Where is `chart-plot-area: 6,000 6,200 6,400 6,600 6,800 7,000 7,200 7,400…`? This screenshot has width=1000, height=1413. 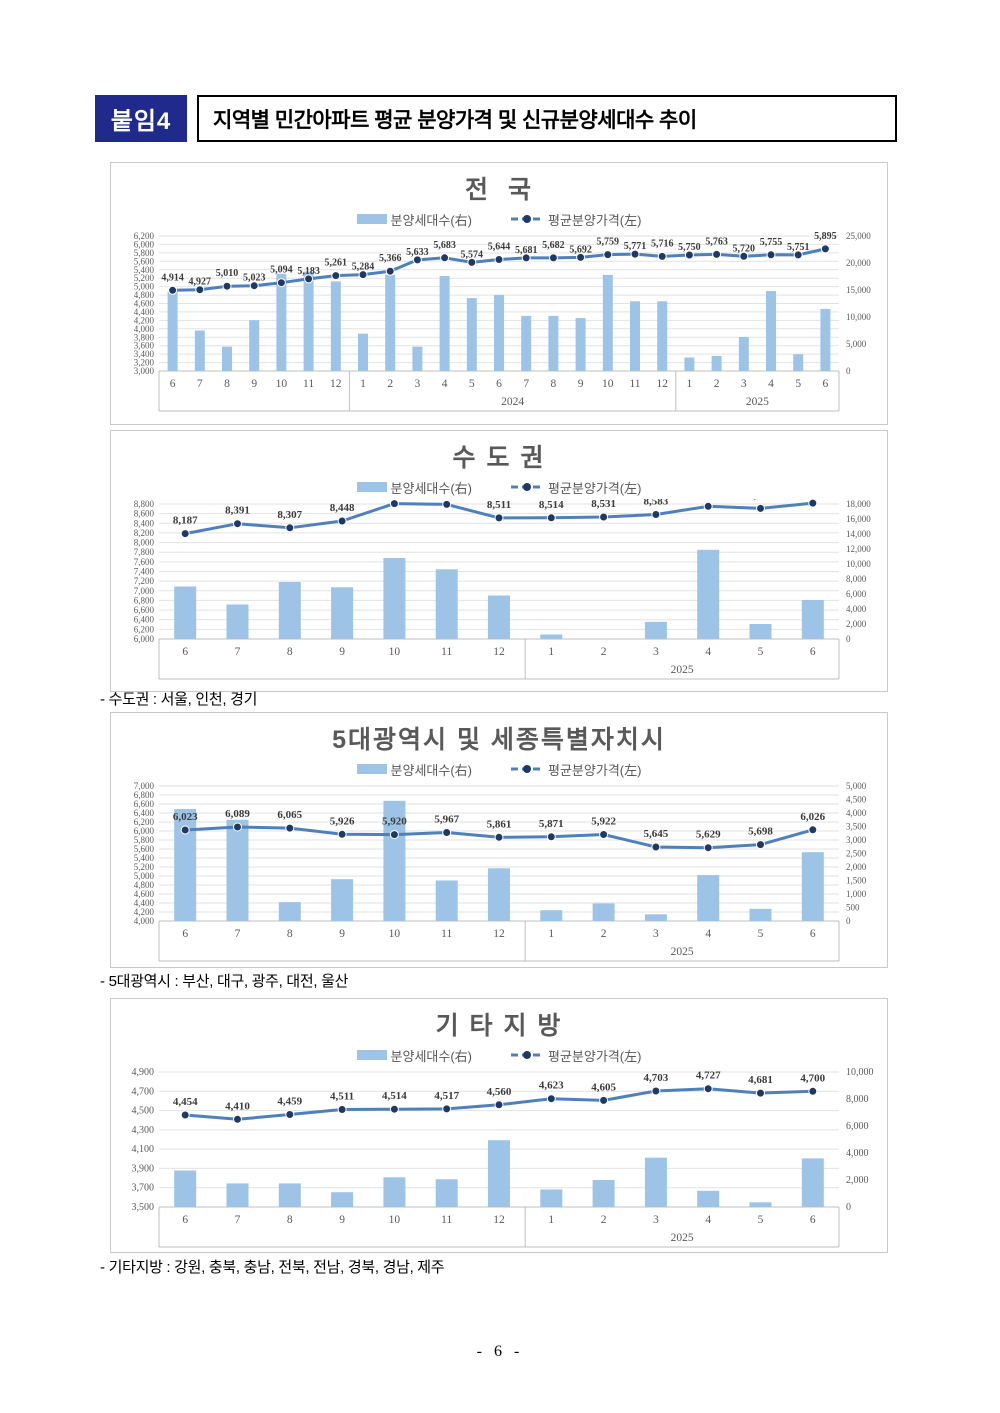
chart-plot-area: 6,000 6,200 6,400 6,600 6,800 7,000 7,200 7,400… is located at coordinates (500, 584).